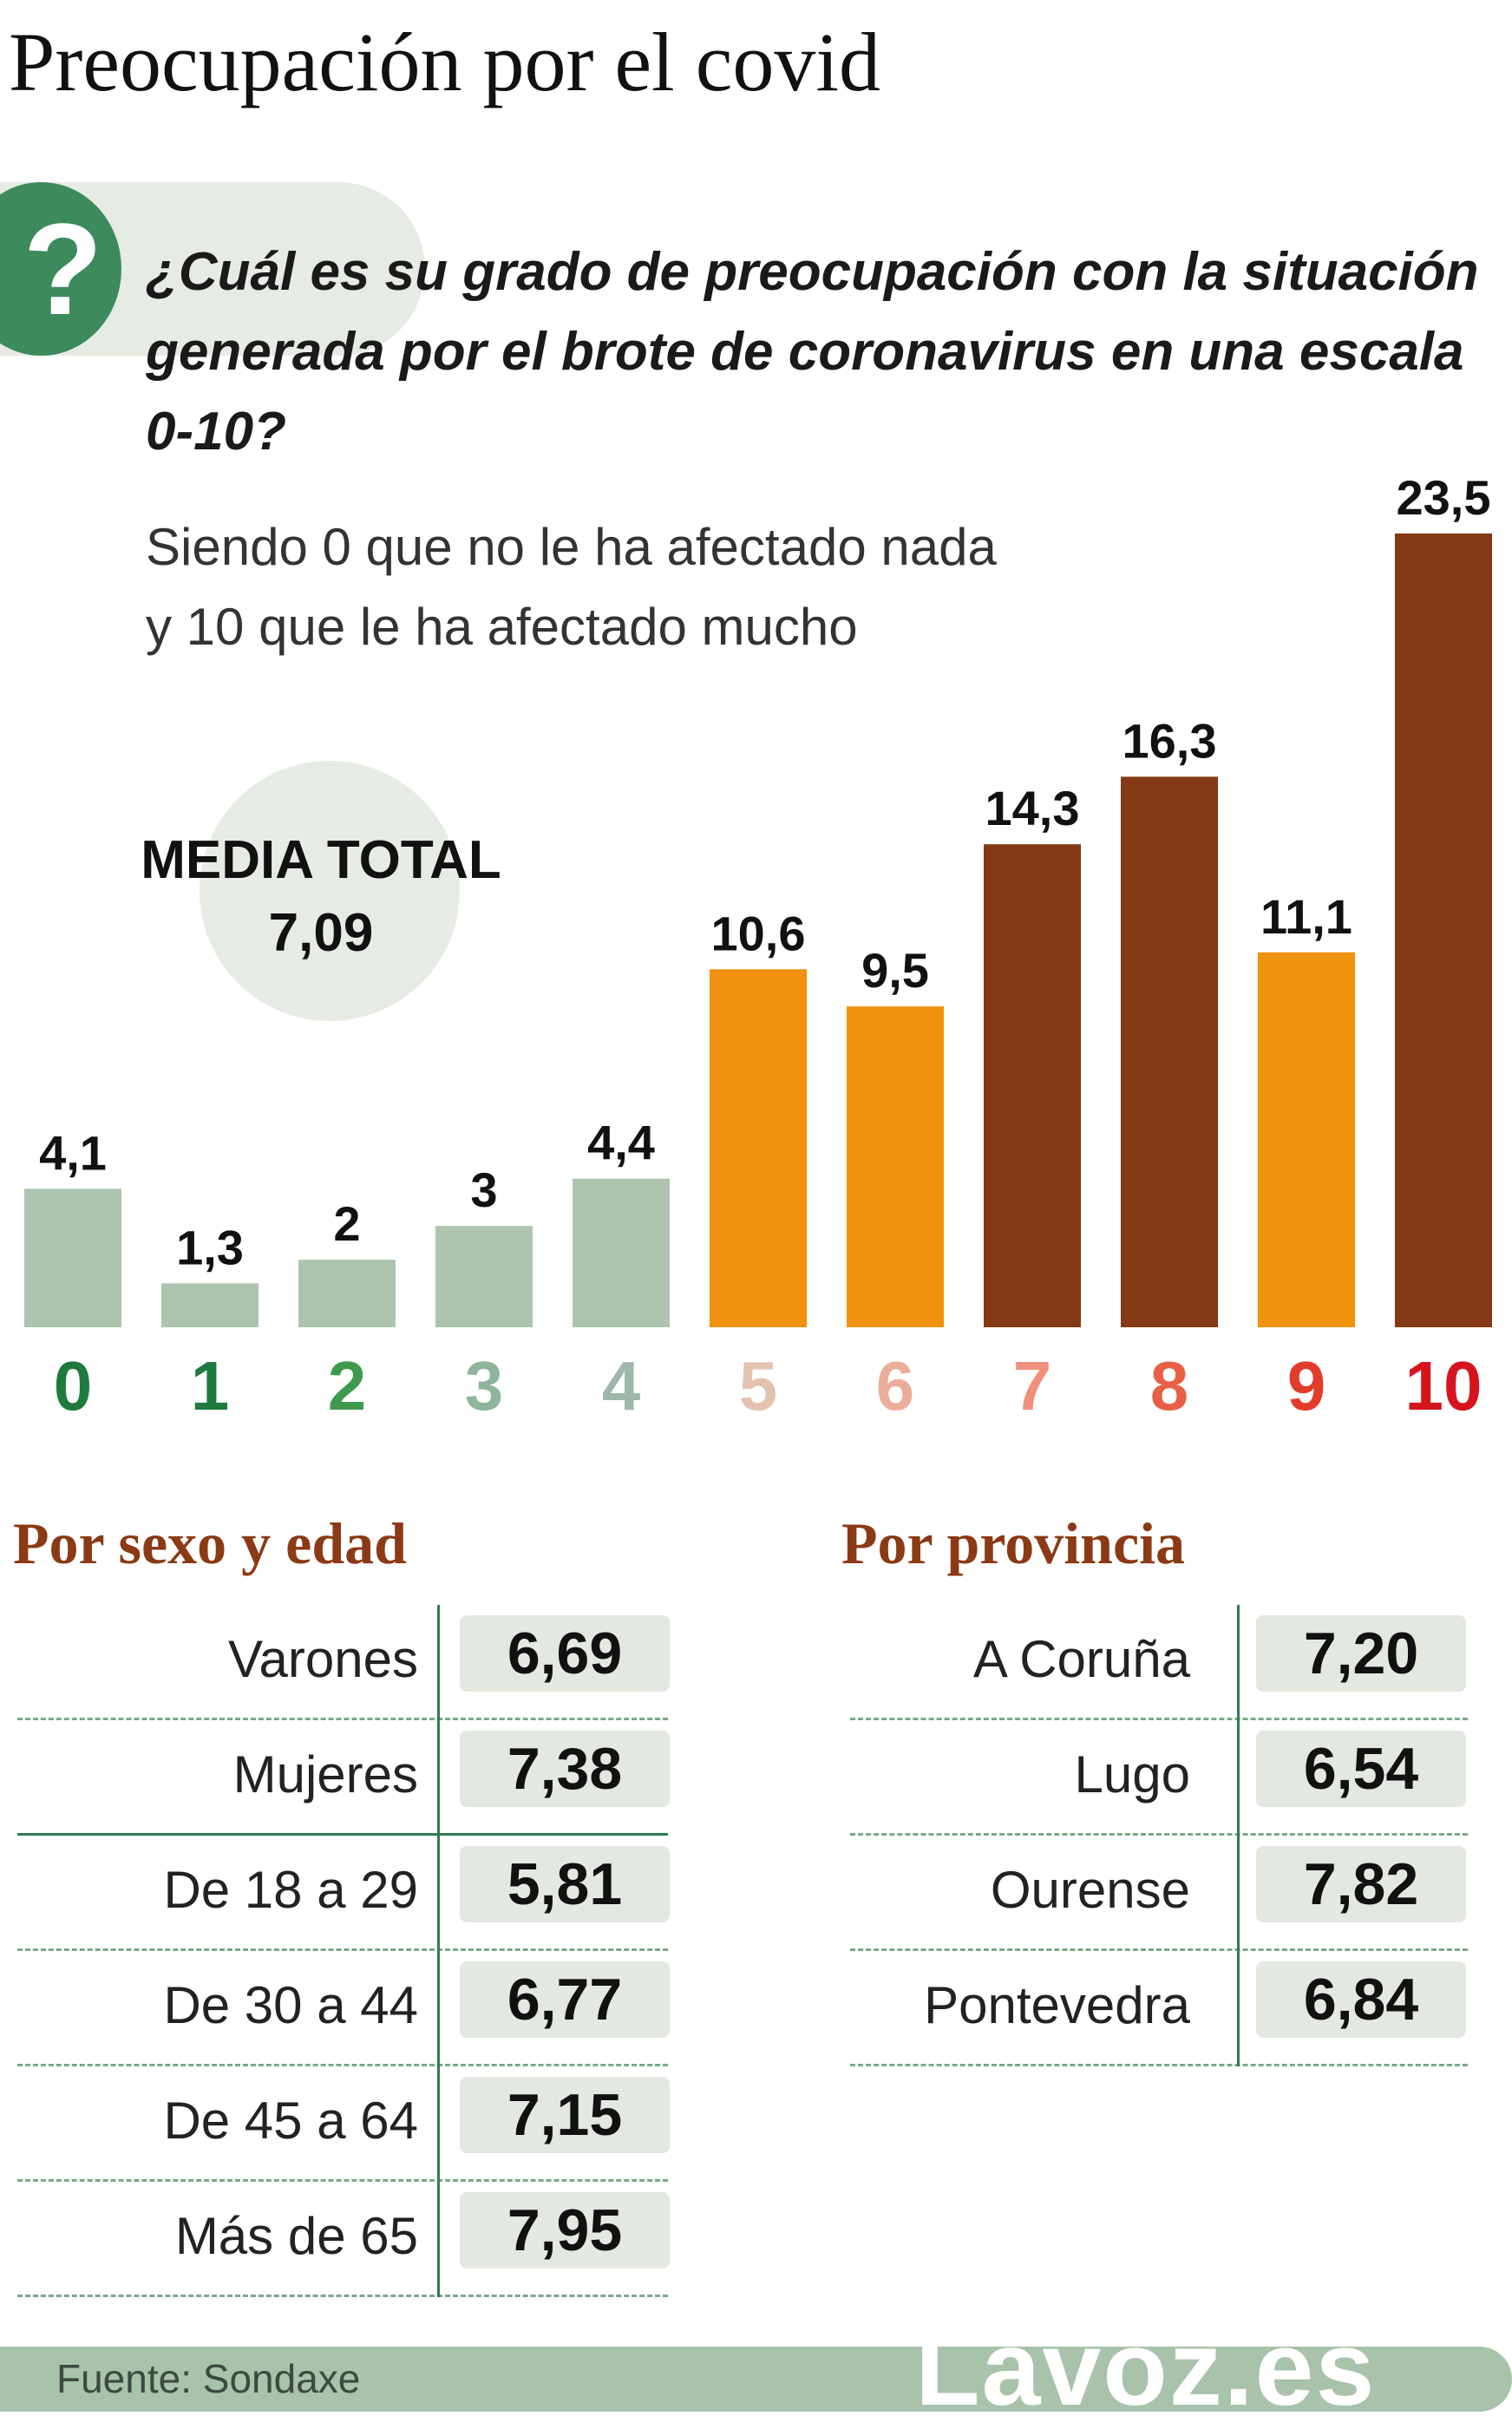 This screenshot has height=2429, width=1512. Describe the element at coordinates (1146, 2368) in the screenshot. I see `brand-logo: Lavoz.es` at that location.